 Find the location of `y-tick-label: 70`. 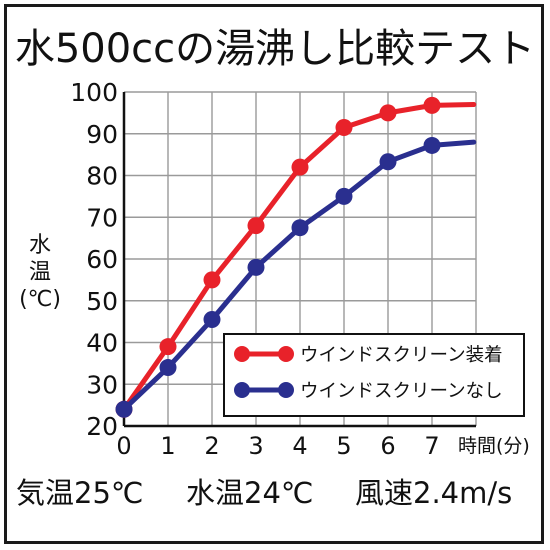

y-tick-label: 70 is located at coordinates (102, 217).